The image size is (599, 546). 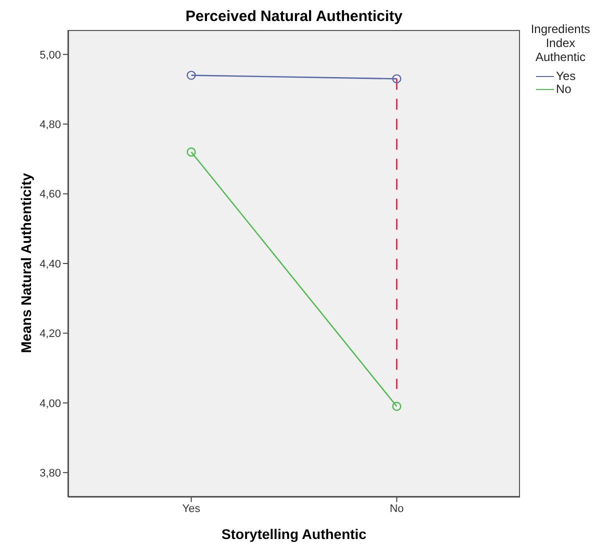 I want to click on y-axis-title: Means Natural Authenticity, so click(x=26, y=263).